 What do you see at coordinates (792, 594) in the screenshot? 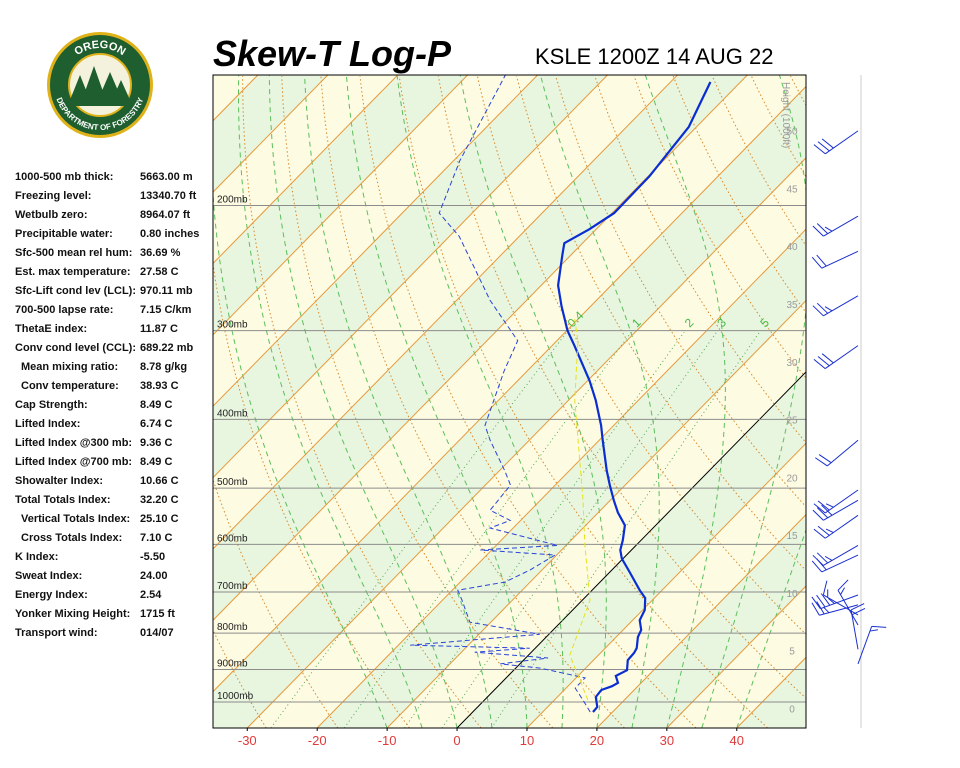
I see `y2-tick-label: 10` at bounding box center [792, 594].